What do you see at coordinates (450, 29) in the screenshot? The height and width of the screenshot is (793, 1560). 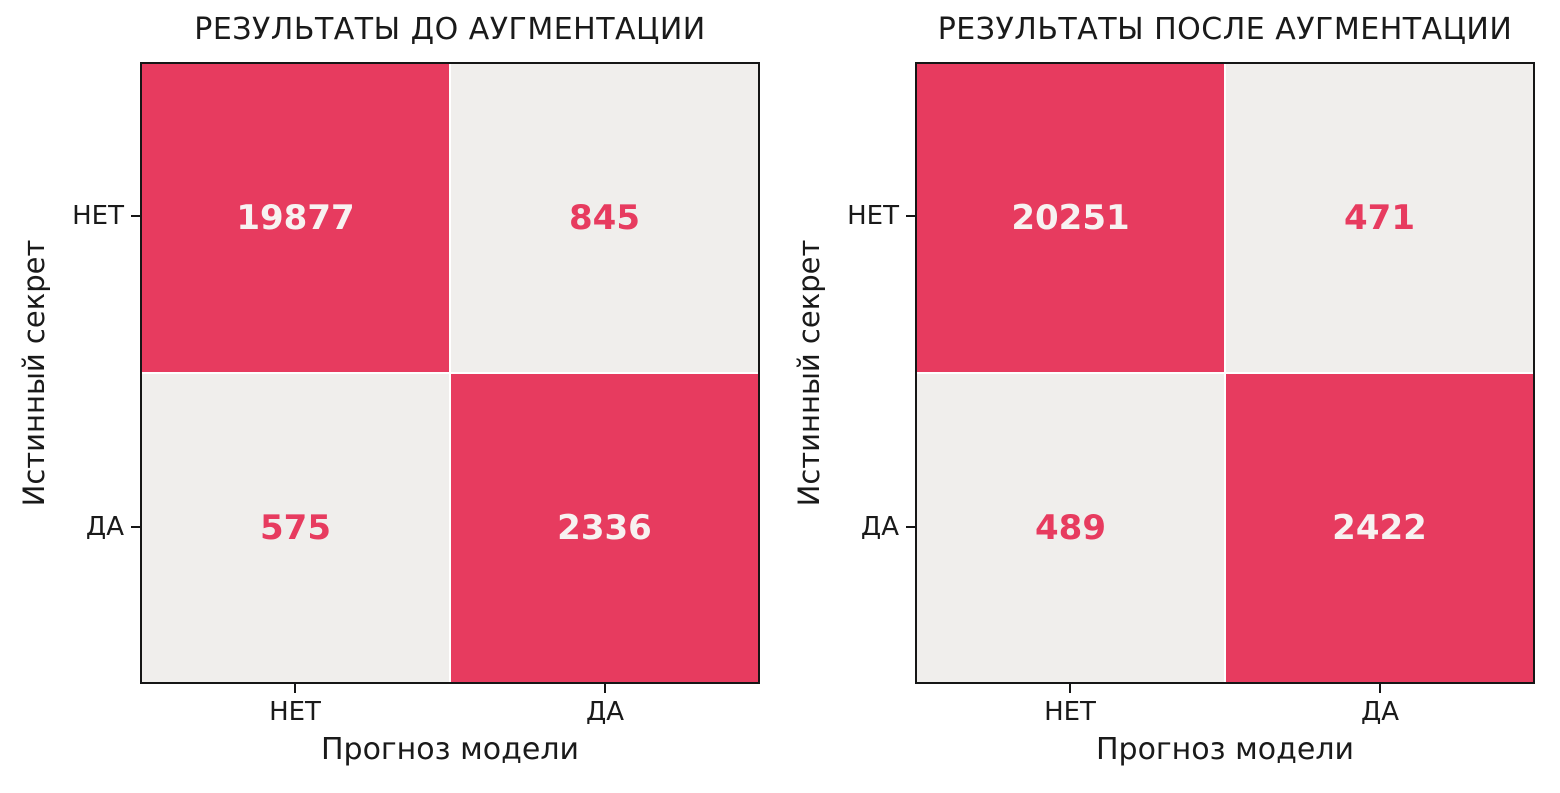 I see `chart-title-before: РЕЗУЛЬТАТЫ ДО АУГМЕНТАЦИИ` at bounding box center [450, 29].